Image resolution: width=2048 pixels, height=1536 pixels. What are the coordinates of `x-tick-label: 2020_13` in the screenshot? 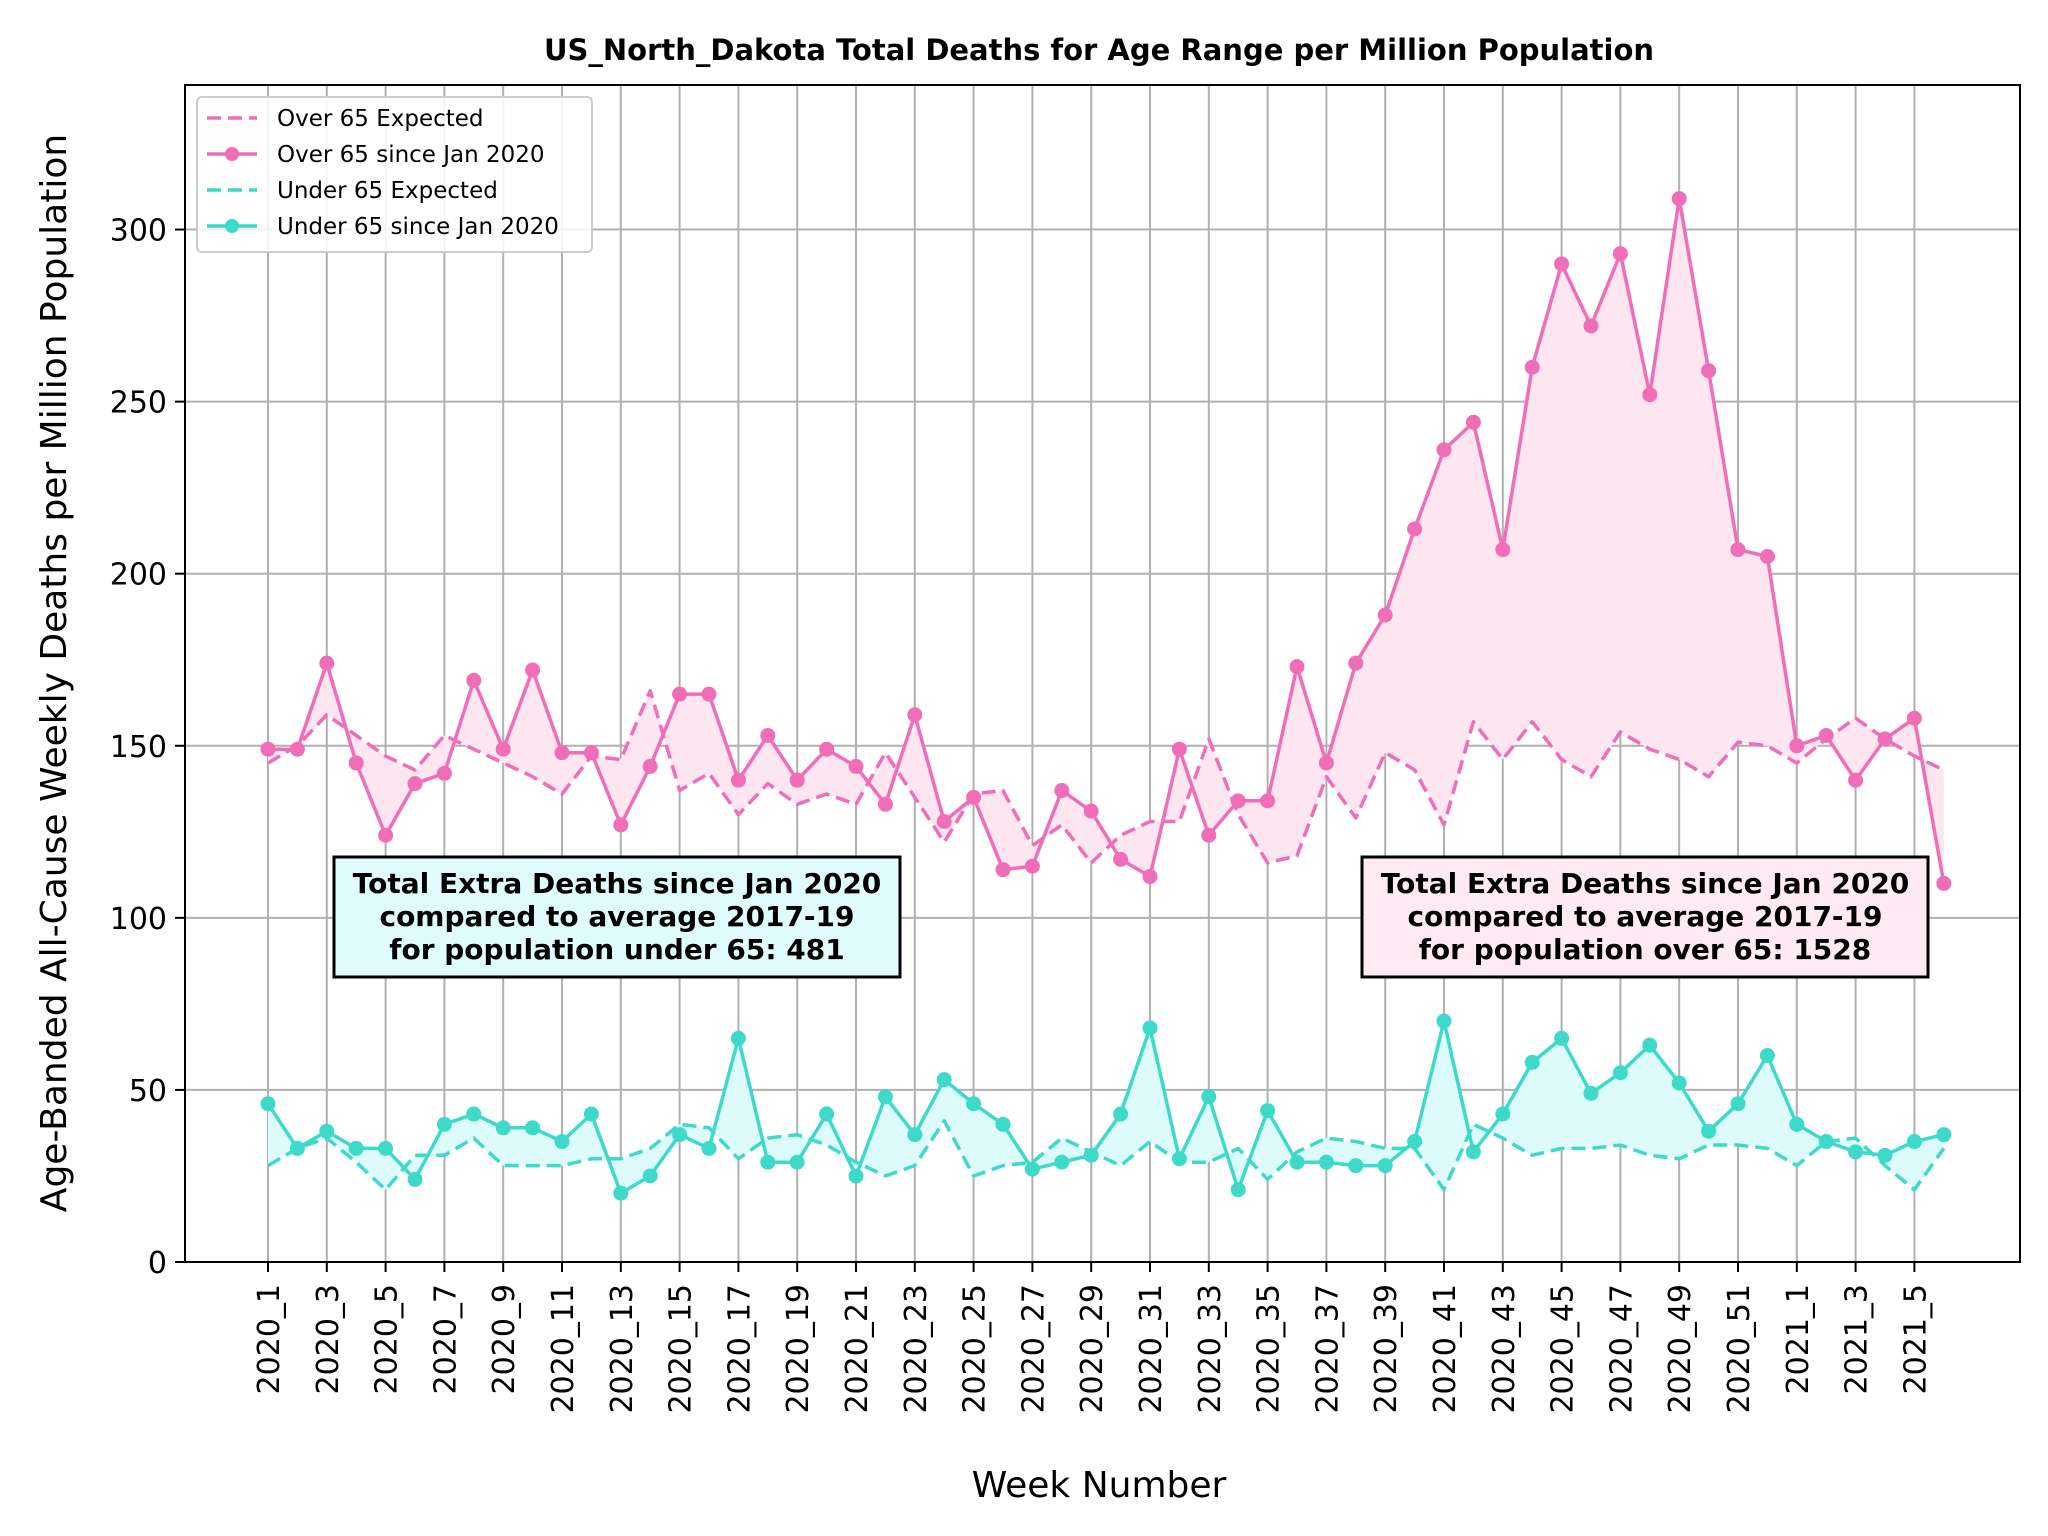 It's located at (622, 1349).